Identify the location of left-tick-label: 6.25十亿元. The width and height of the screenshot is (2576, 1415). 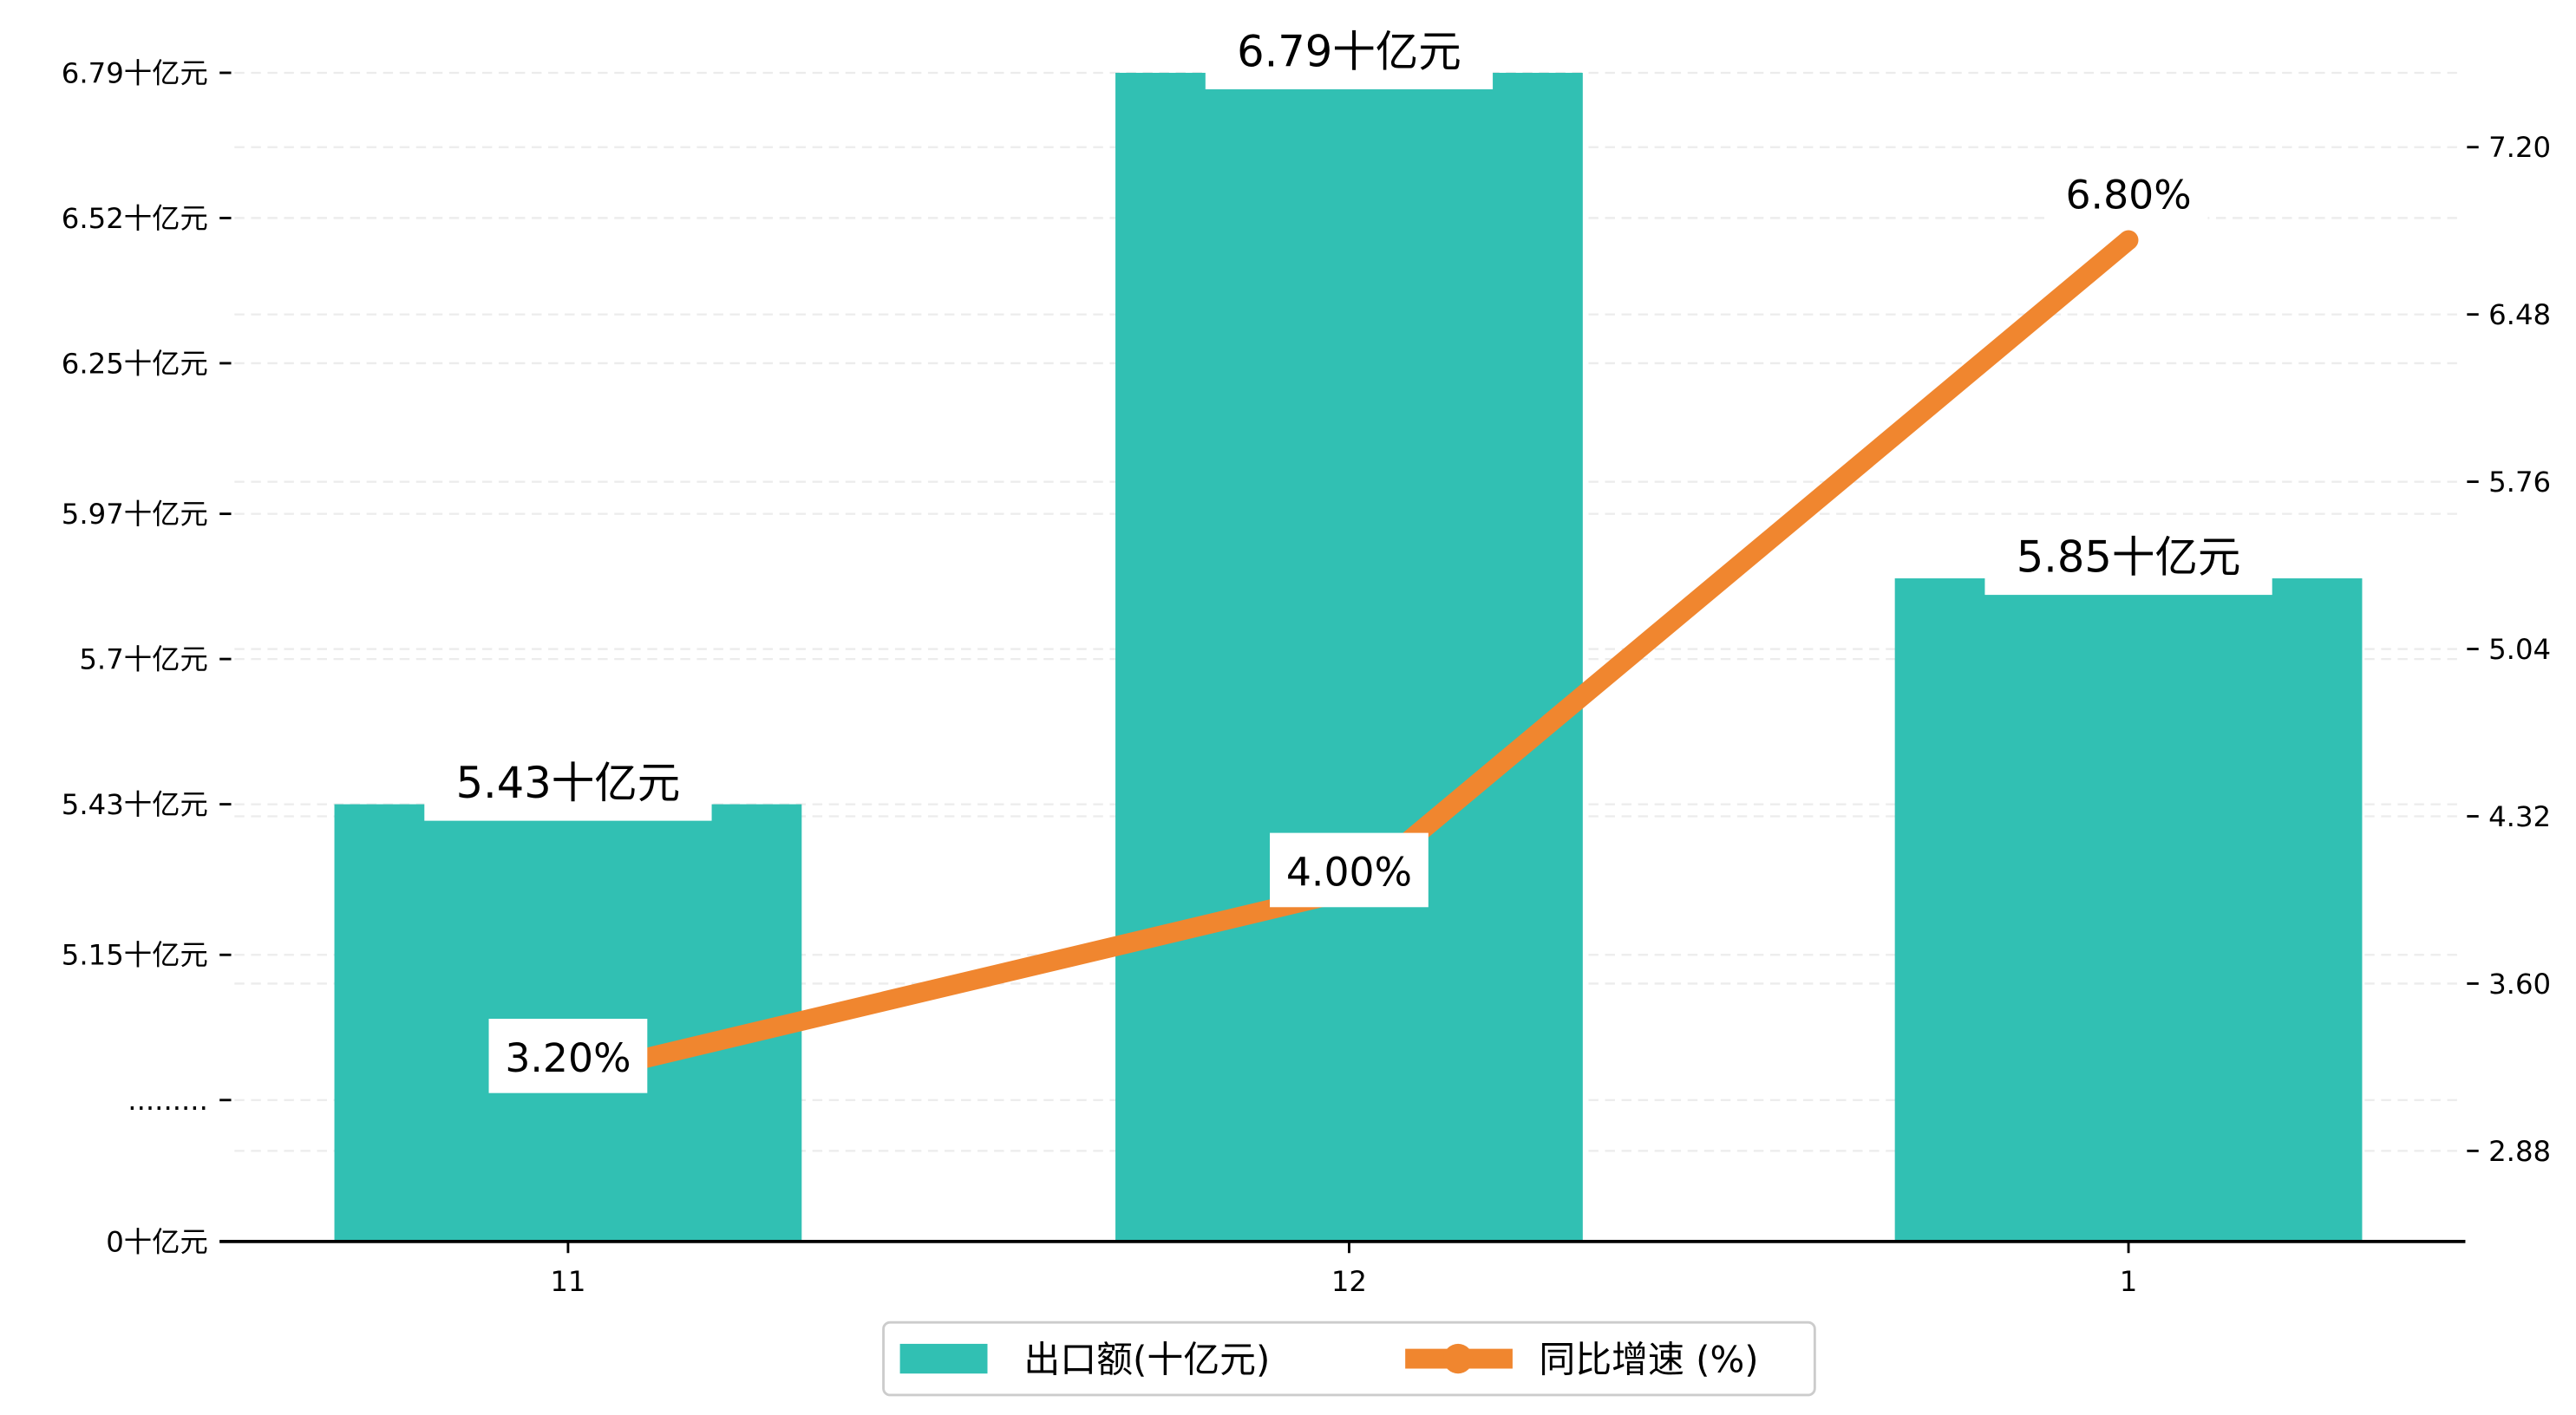
(135, 363).